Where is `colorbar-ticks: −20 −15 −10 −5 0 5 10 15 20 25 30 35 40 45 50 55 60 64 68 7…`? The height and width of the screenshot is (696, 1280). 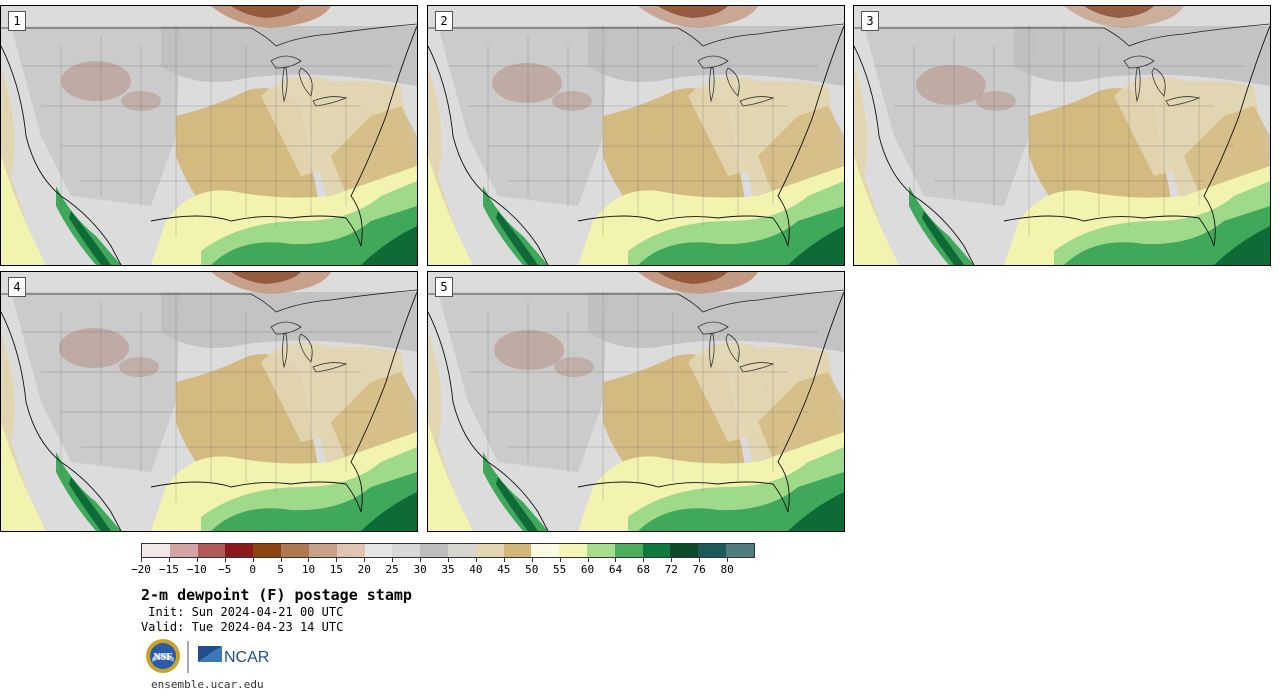
colorbar-ticks: −20 −15 −10 −5 0 5 10 15 20 25 30 35 40 45 50 55 60 64 68 7… is located at coordinates (443, 568).